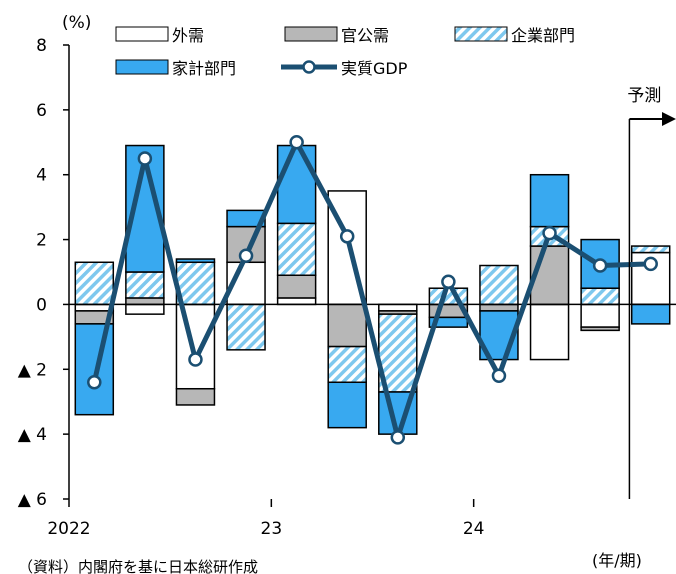  Describe the element at coordinates (311, 34) in the screenshot. I see `legend-swatch-public` at that location.